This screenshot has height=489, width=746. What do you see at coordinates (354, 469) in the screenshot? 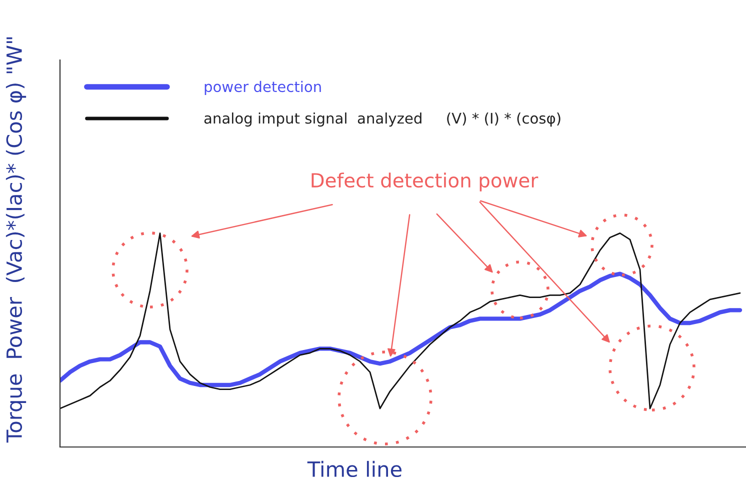
I see `x-axis-title: Time line` at bounding box center [354, 469].